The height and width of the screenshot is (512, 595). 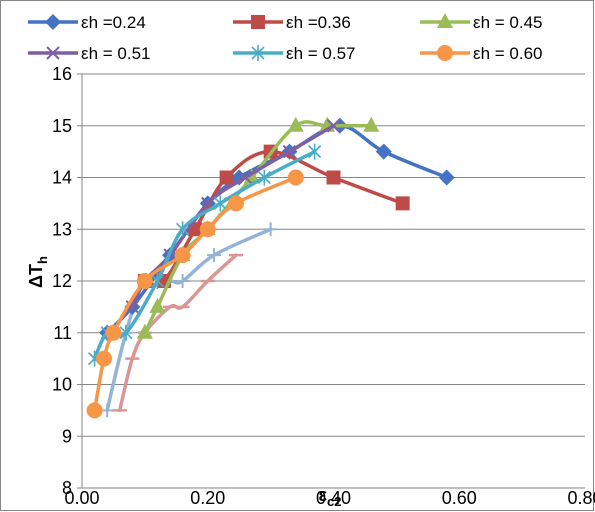 I want to click on x-tick-label: 0.40, so click(x=333, y=498).